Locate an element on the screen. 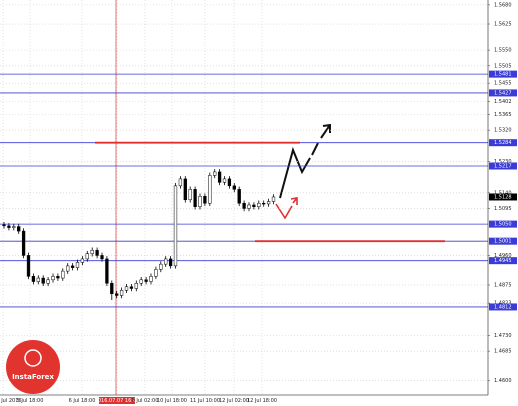 The image size is (518, 406). level-label: 1.5050 is located at coordinates (503, 225).